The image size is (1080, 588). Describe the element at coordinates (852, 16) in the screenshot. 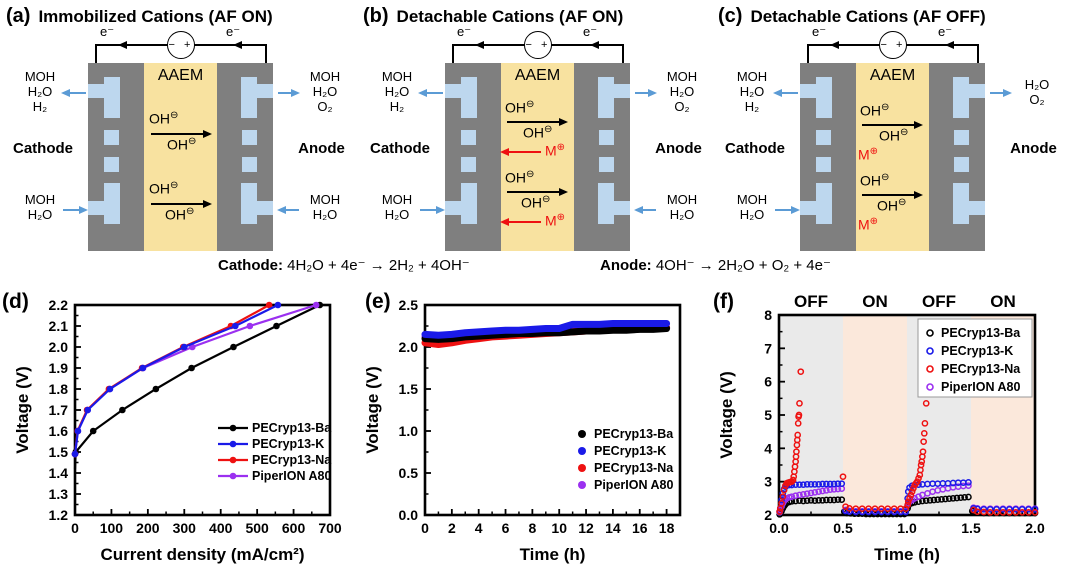

I see `panel-c-heading: (c) Detachable Cations (AF OFF)` at that location.